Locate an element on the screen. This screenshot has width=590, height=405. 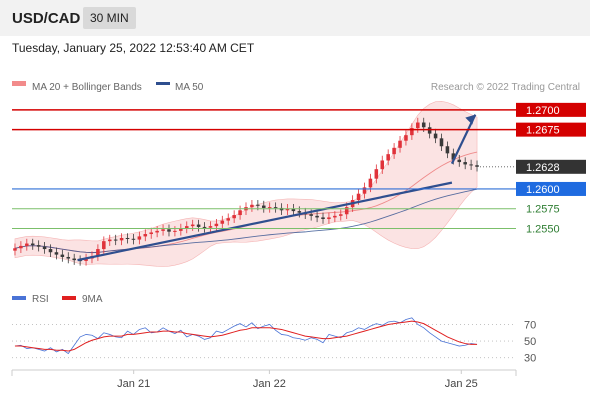
source-credit: Research © 2022 Trading Central is located at coordinates (505, 87).